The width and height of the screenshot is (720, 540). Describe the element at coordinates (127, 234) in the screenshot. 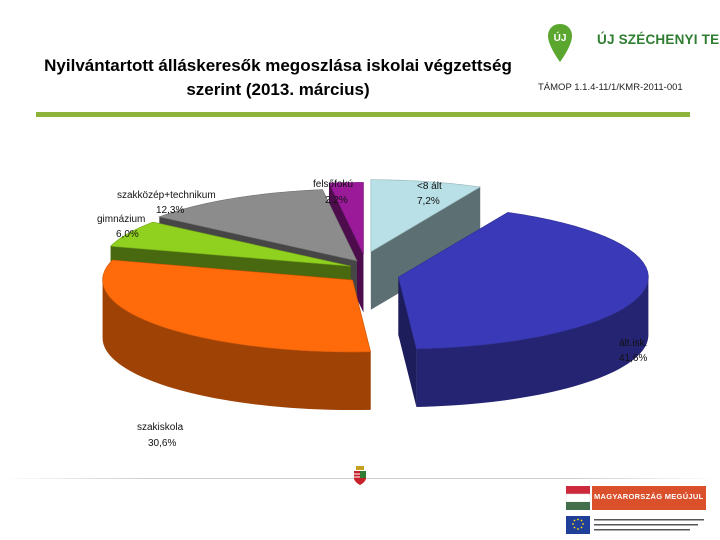

I see `slice-value-gimnazium: 6,0%` at that location.